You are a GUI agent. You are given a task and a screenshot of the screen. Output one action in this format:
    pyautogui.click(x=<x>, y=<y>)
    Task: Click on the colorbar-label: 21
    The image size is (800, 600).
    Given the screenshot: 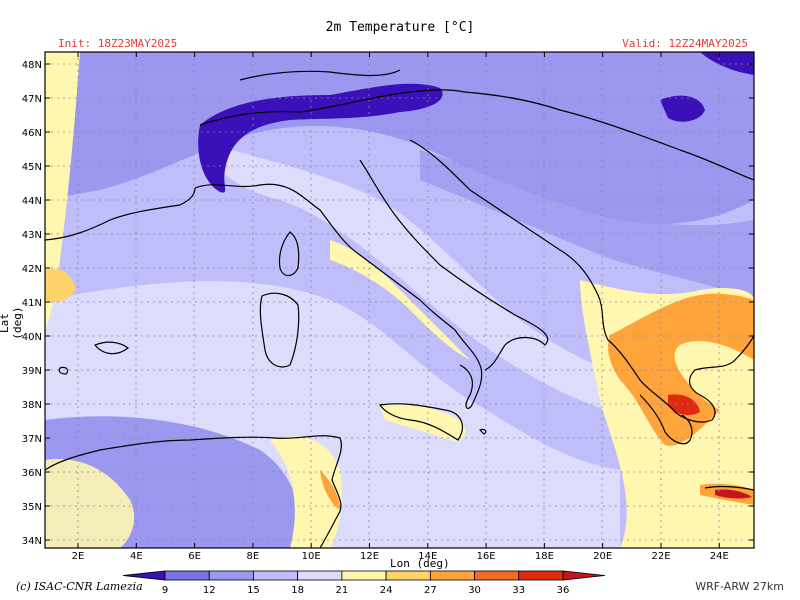 What is the action you would take?
    pyautogui.click(x=342, y=590)
    